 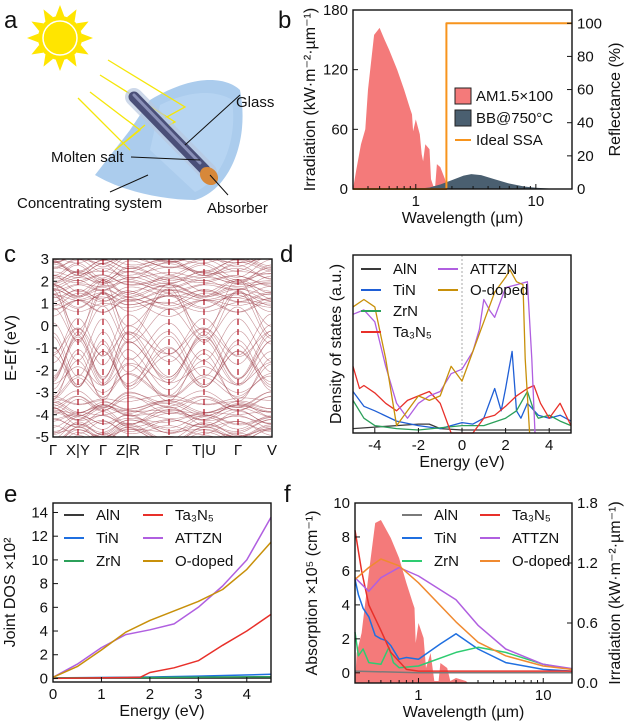 What do you see at coordinates (493, 181) in the screenshot?
I see `area-bb-750-c` at bounding box center [493, 181].